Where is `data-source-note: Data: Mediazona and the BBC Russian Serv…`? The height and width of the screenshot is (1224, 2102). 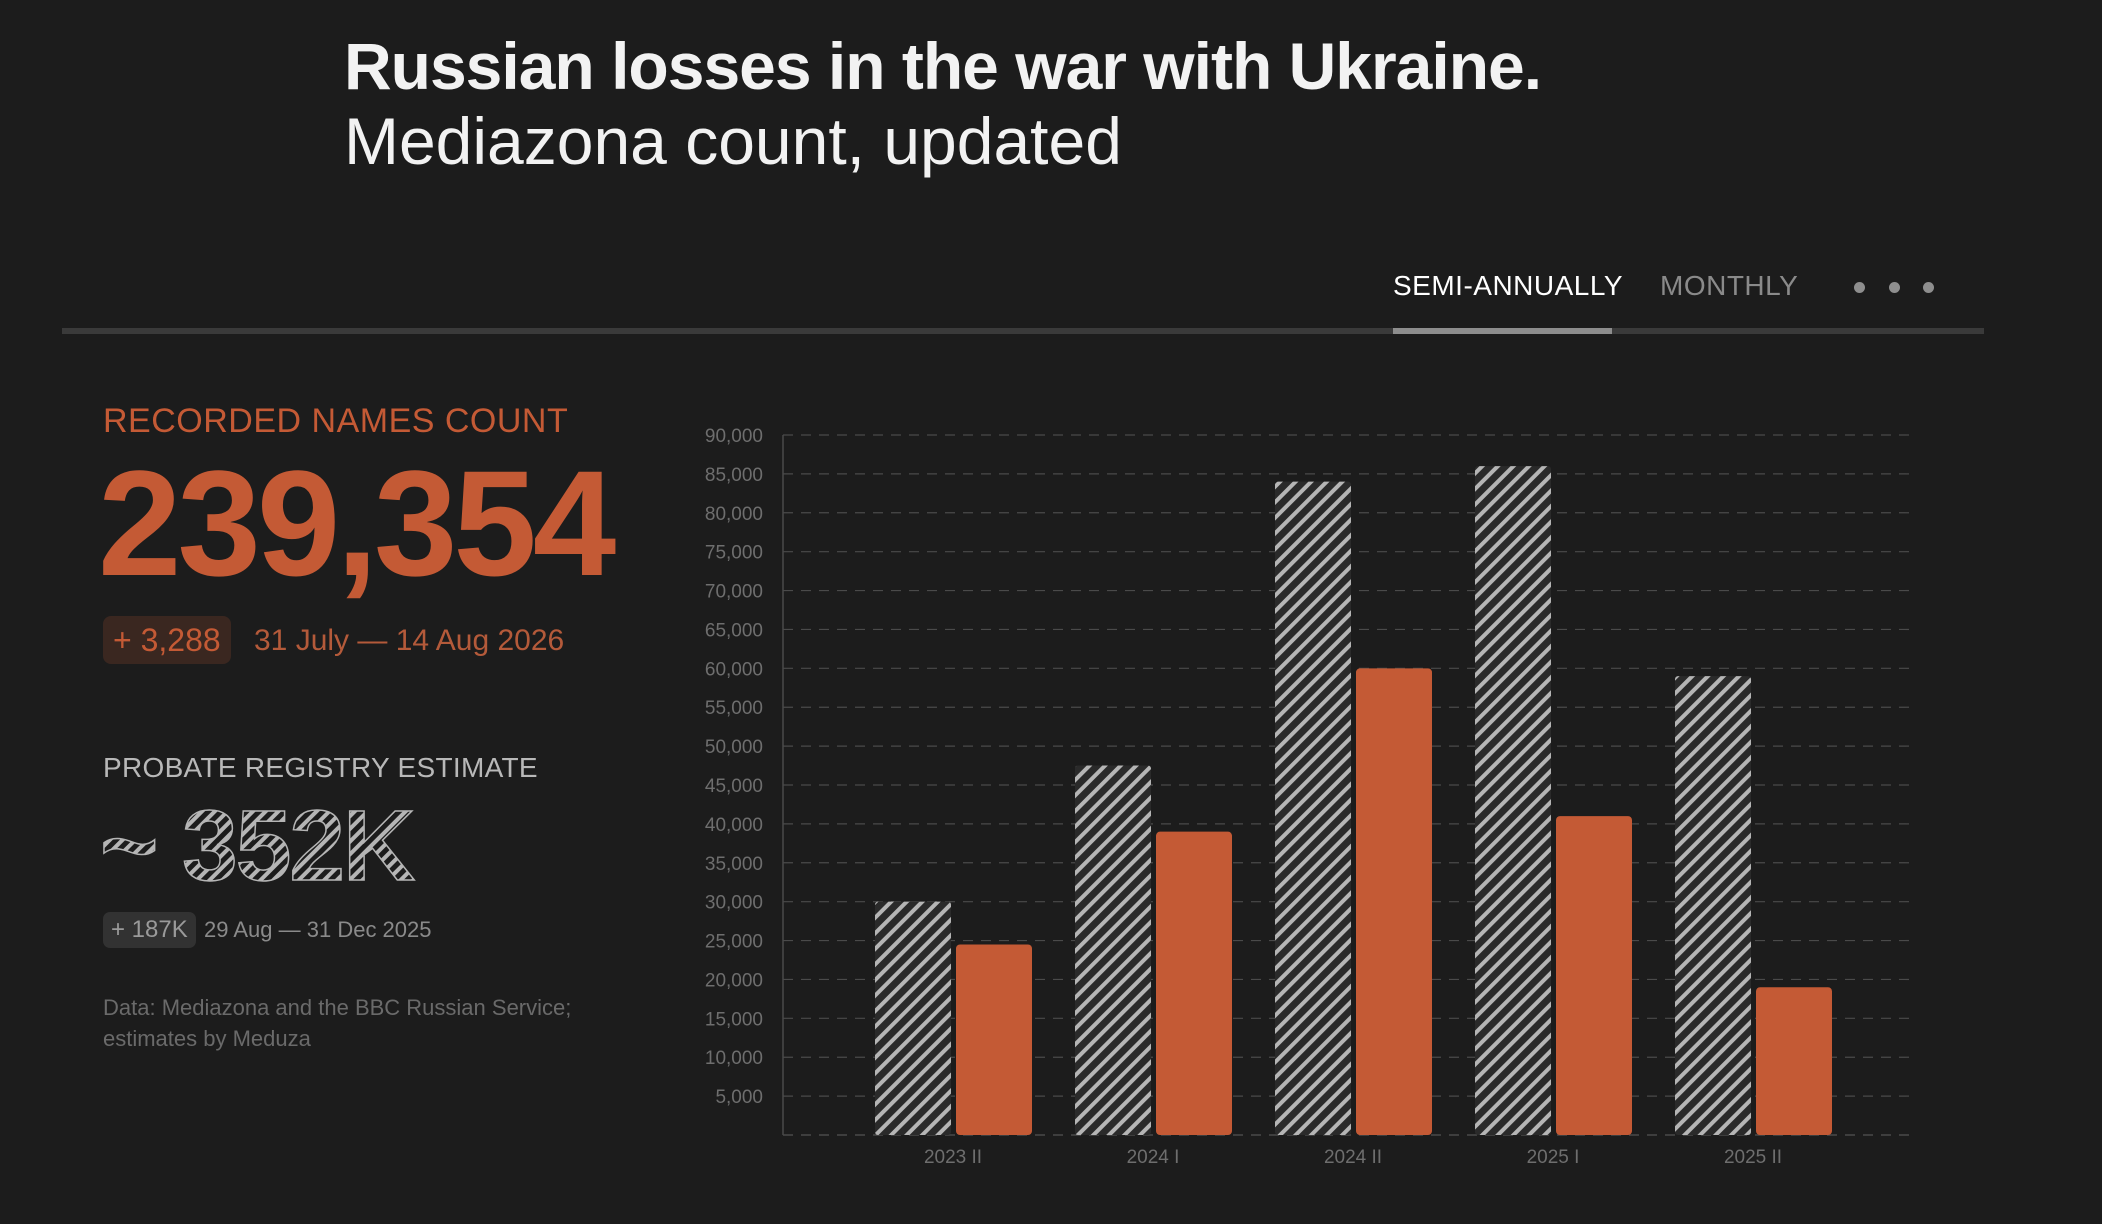
data-source-note: Data: Mediazona and the BBC Russian Serv… is located at coordinates (337, 1023).